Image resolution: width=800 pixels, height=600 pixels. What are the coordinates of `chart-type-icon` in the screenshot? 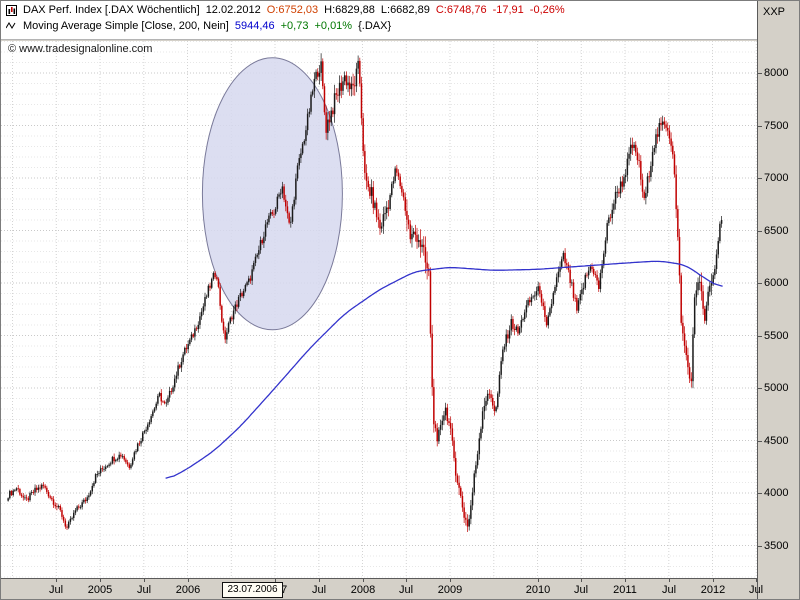 It's located at (11, 10).